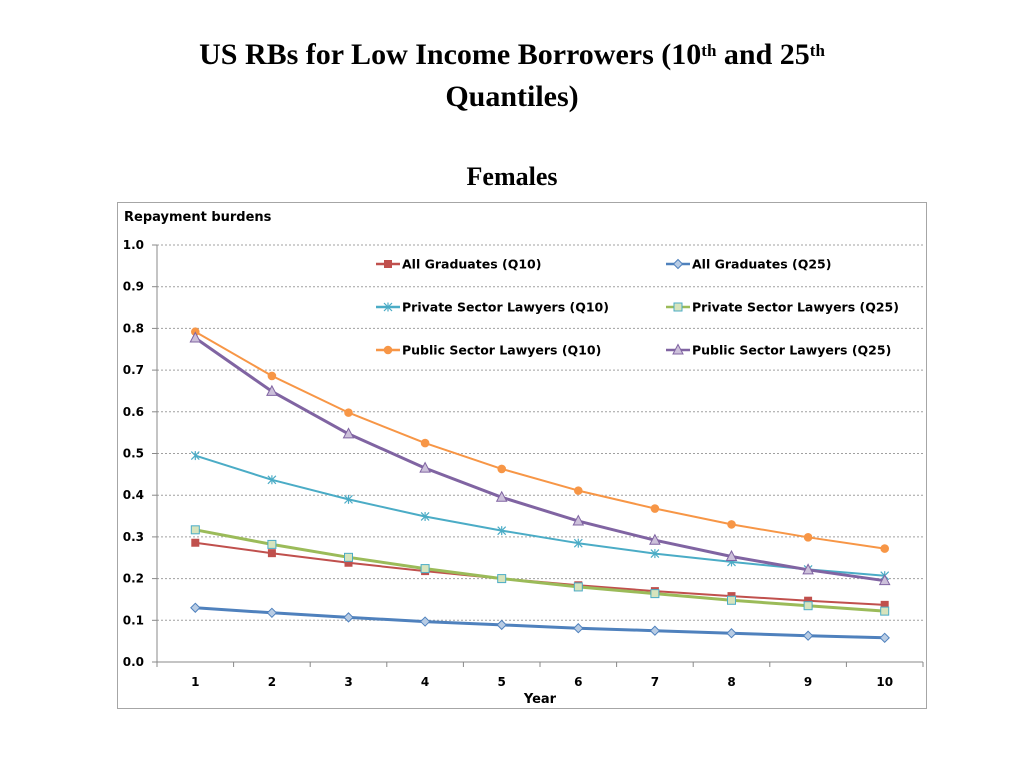 This screenshot has height=768, width=1024. Describe the element at coordinates (502, 682) in the screenshot. I see `x-tick-label: 5` at that location.